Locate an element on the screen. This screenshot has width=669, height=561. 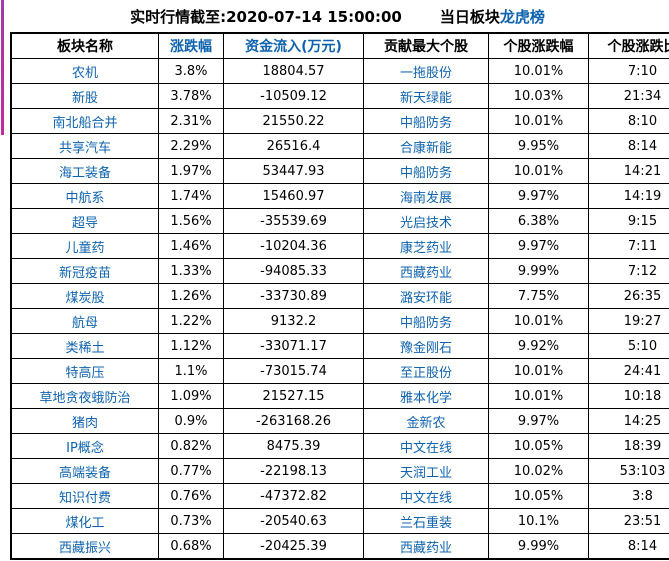
sector-link: 中航系 is located at coordinates (85, 198).